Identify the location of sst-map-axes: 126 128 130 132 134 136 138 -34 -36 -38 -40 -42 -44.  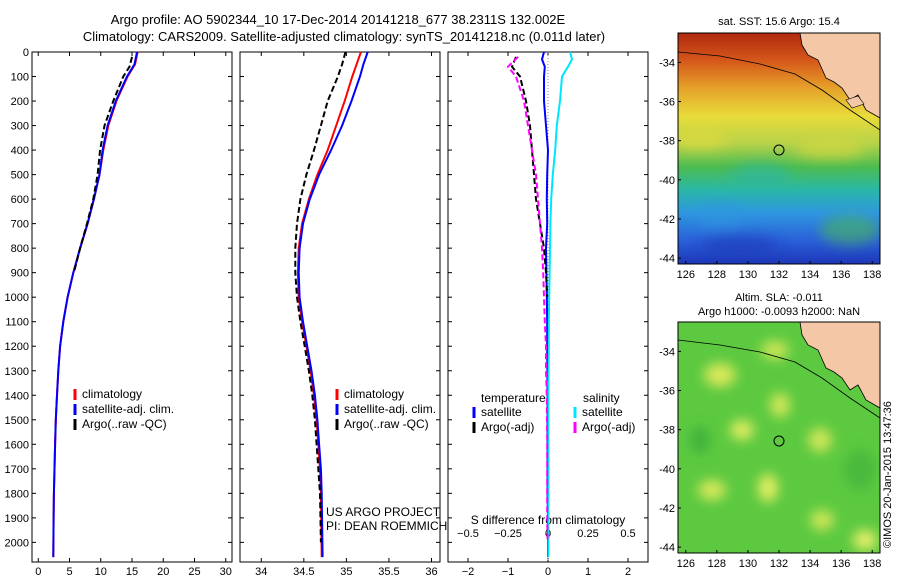
(770, 169).